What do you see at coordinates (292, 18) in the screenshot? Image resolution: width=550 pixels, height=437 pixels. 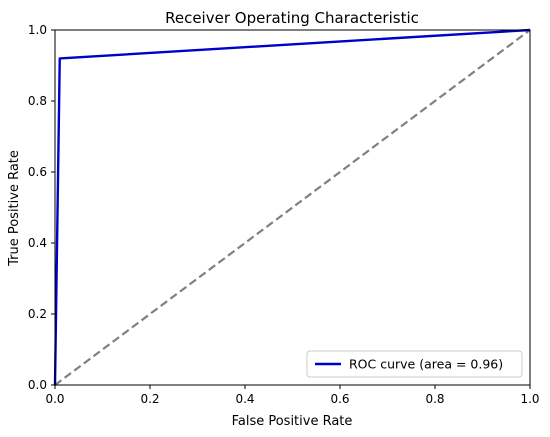 I see `chart-title: Receiver Operating Characteristic` at bounding box center [292, 18].